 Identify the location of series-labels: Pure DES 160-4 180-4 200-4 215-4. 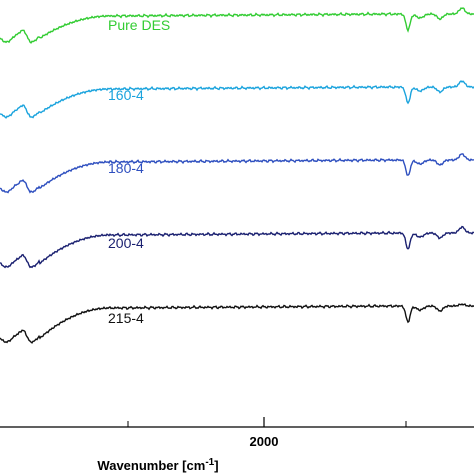
(139, 171).